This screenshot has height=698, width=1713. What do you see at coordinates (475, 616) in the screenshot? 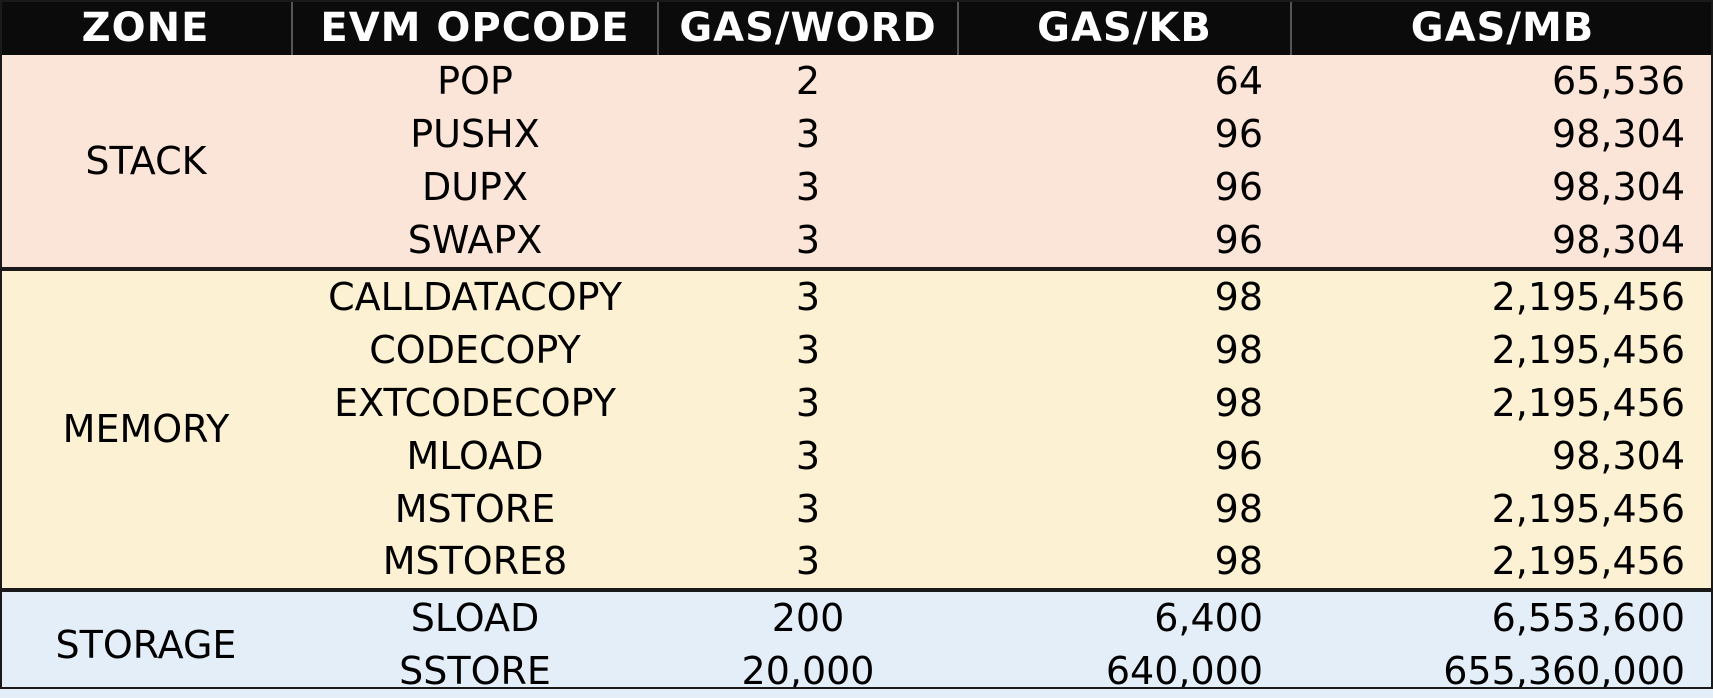
I see `opcode-cell: SLOAD` at bounding box center [475, 616].